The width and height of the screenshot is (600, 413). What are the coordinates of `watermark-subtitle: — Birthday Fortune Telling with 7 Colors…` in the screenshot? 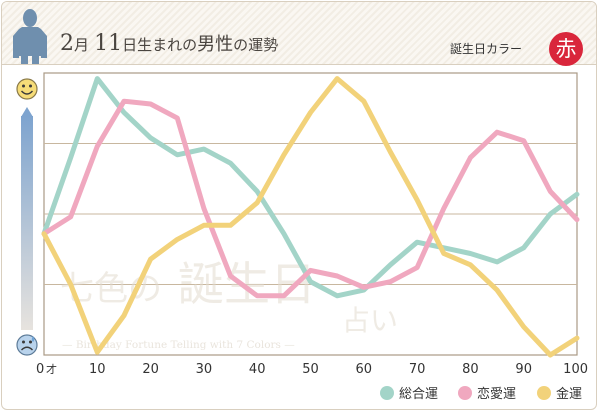 It's located at (178, 345).